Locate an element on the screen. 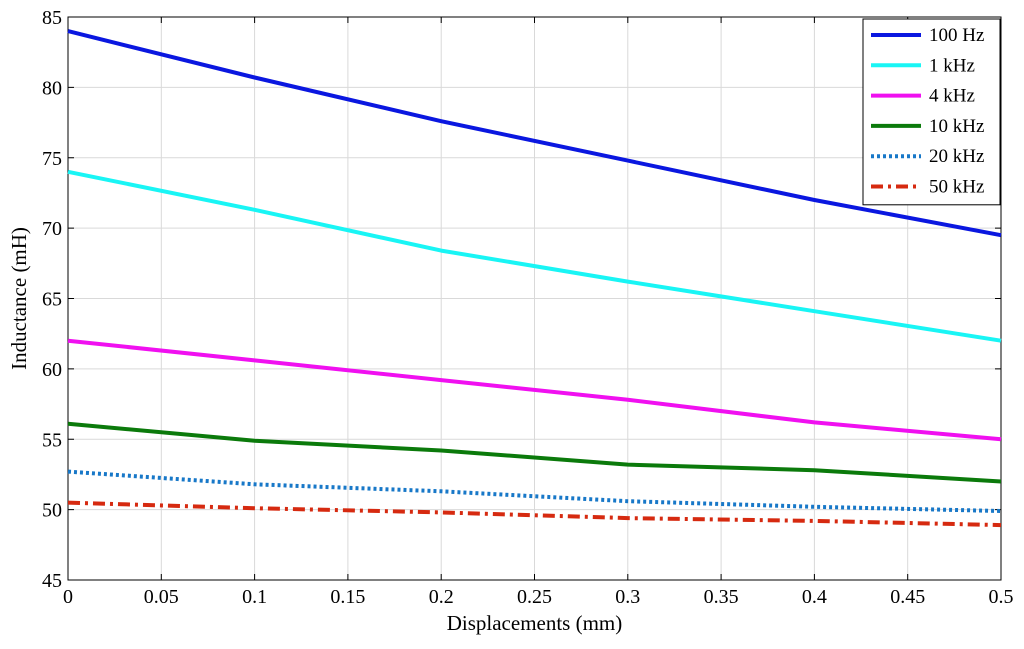 The width and height of the screenshot is (1024, 649). y-tick-label: 50 is located at coordinates (52, 511).